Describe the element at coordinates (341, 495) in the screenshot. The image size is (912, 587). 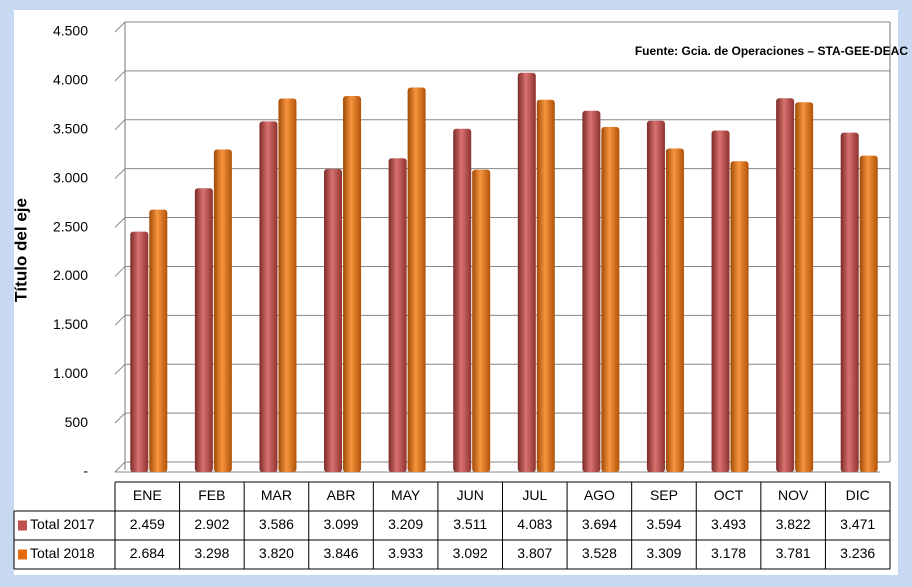
I see `x-tick-label: ABR` at that location.